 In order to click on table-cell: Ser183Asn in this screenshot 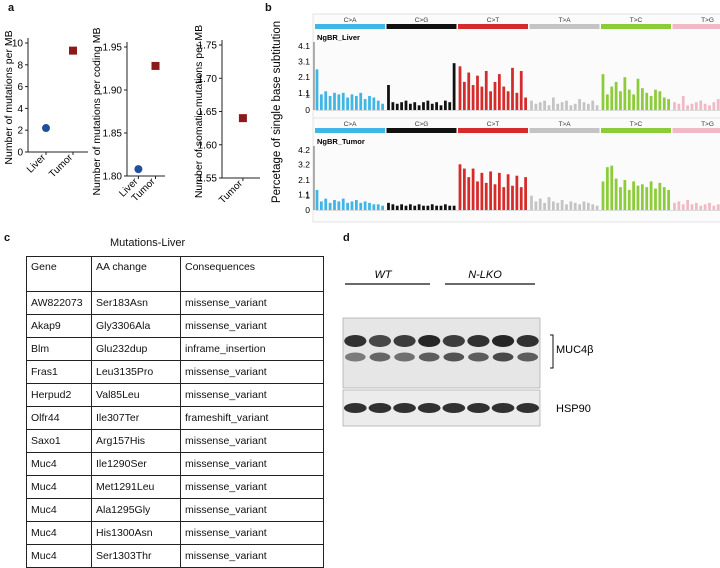, I will do `click(136, 303)`.